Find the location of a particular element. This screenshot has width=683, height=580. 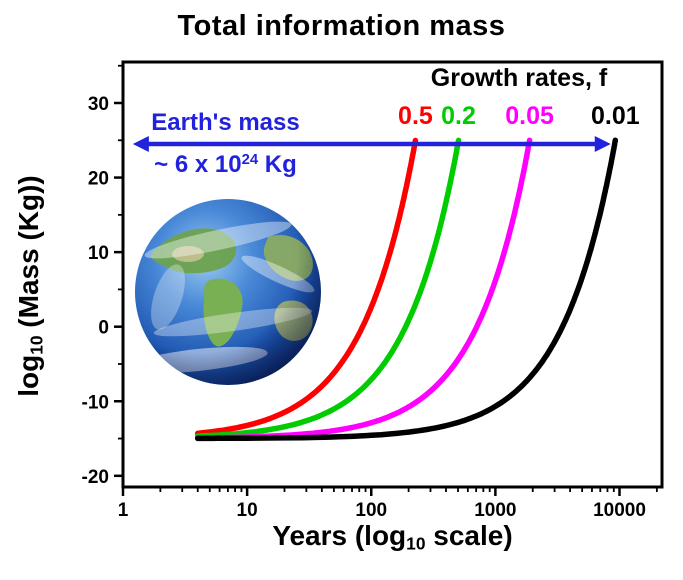

x-tick-label: 1 is located at coordinates (123, 510).